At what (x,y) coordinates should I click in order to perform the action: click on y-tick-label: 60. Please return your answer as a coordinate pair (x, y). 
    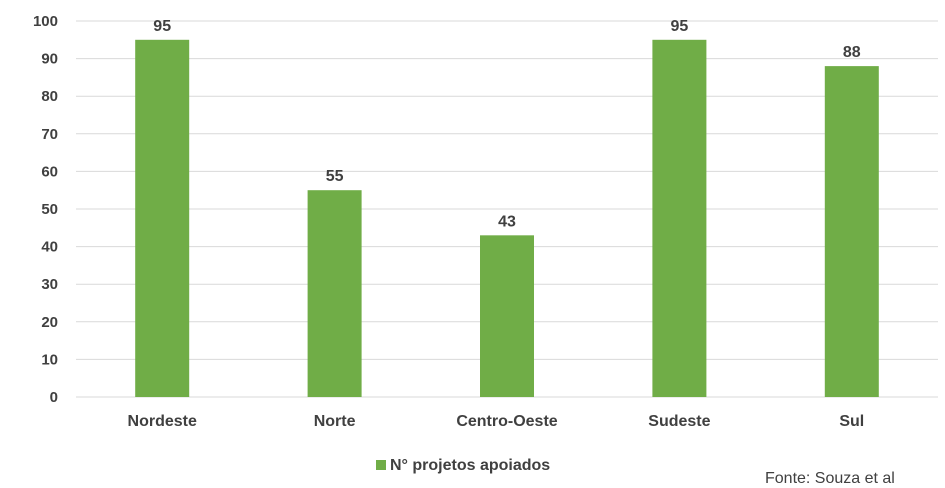
    Looking at the image, I should click on (49, 171).